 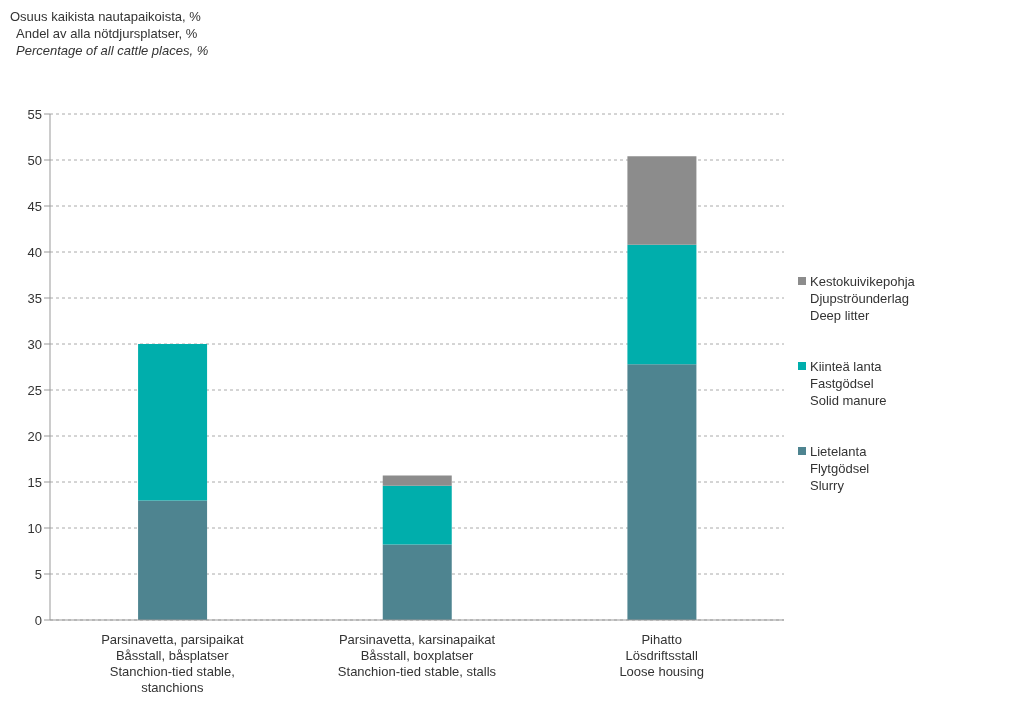 I want to click on y-tick-label: 30, so click(x=34, y=344).